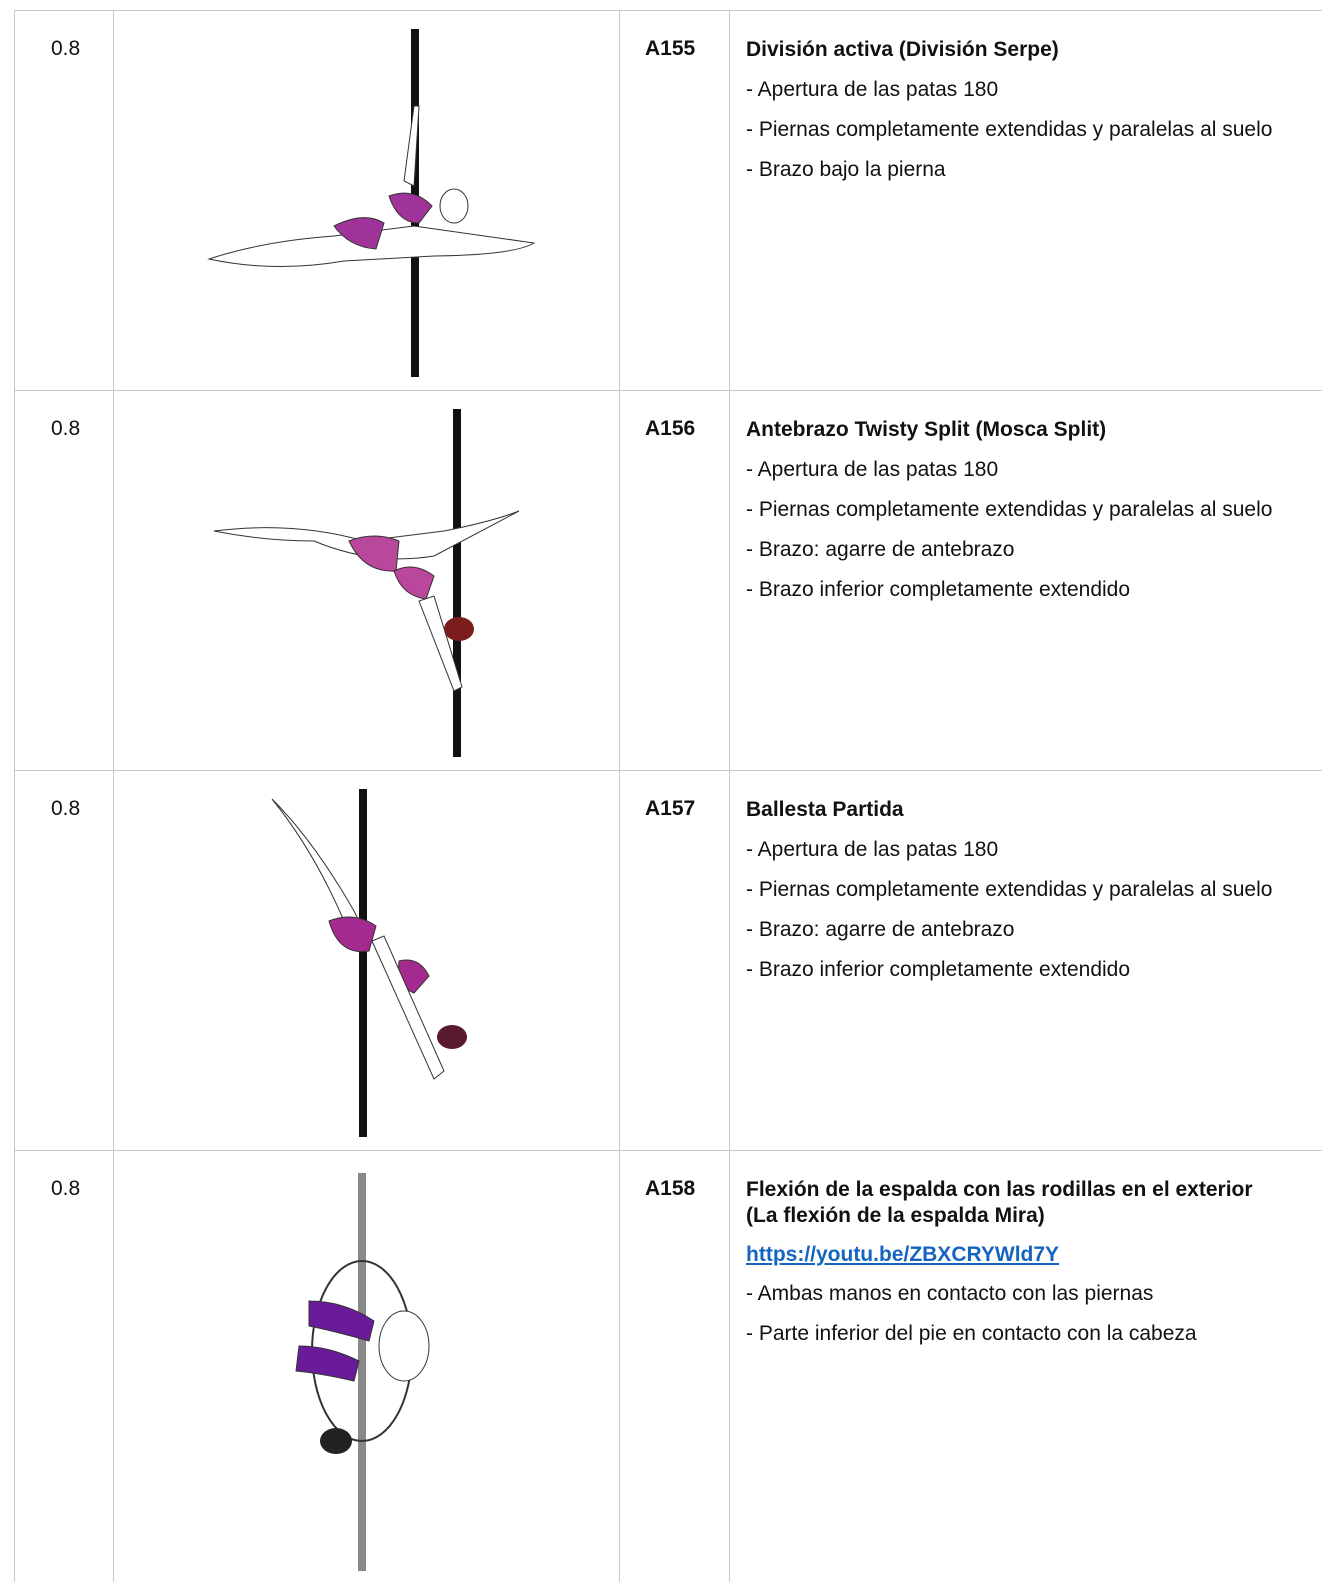 This screenshot has width=1334, height=1582. What do you see at coordinates (903, 1254) in the screenshot?
I see `video-link: https://youtu.be/ZBXCRYWld7Y` at bounding box center [903, 1254].